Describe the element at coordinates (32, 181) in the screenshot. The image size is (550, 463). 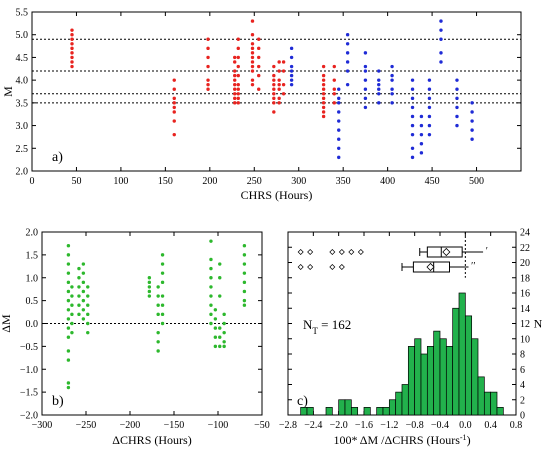
I see `x-tick-label: 0` at that location.